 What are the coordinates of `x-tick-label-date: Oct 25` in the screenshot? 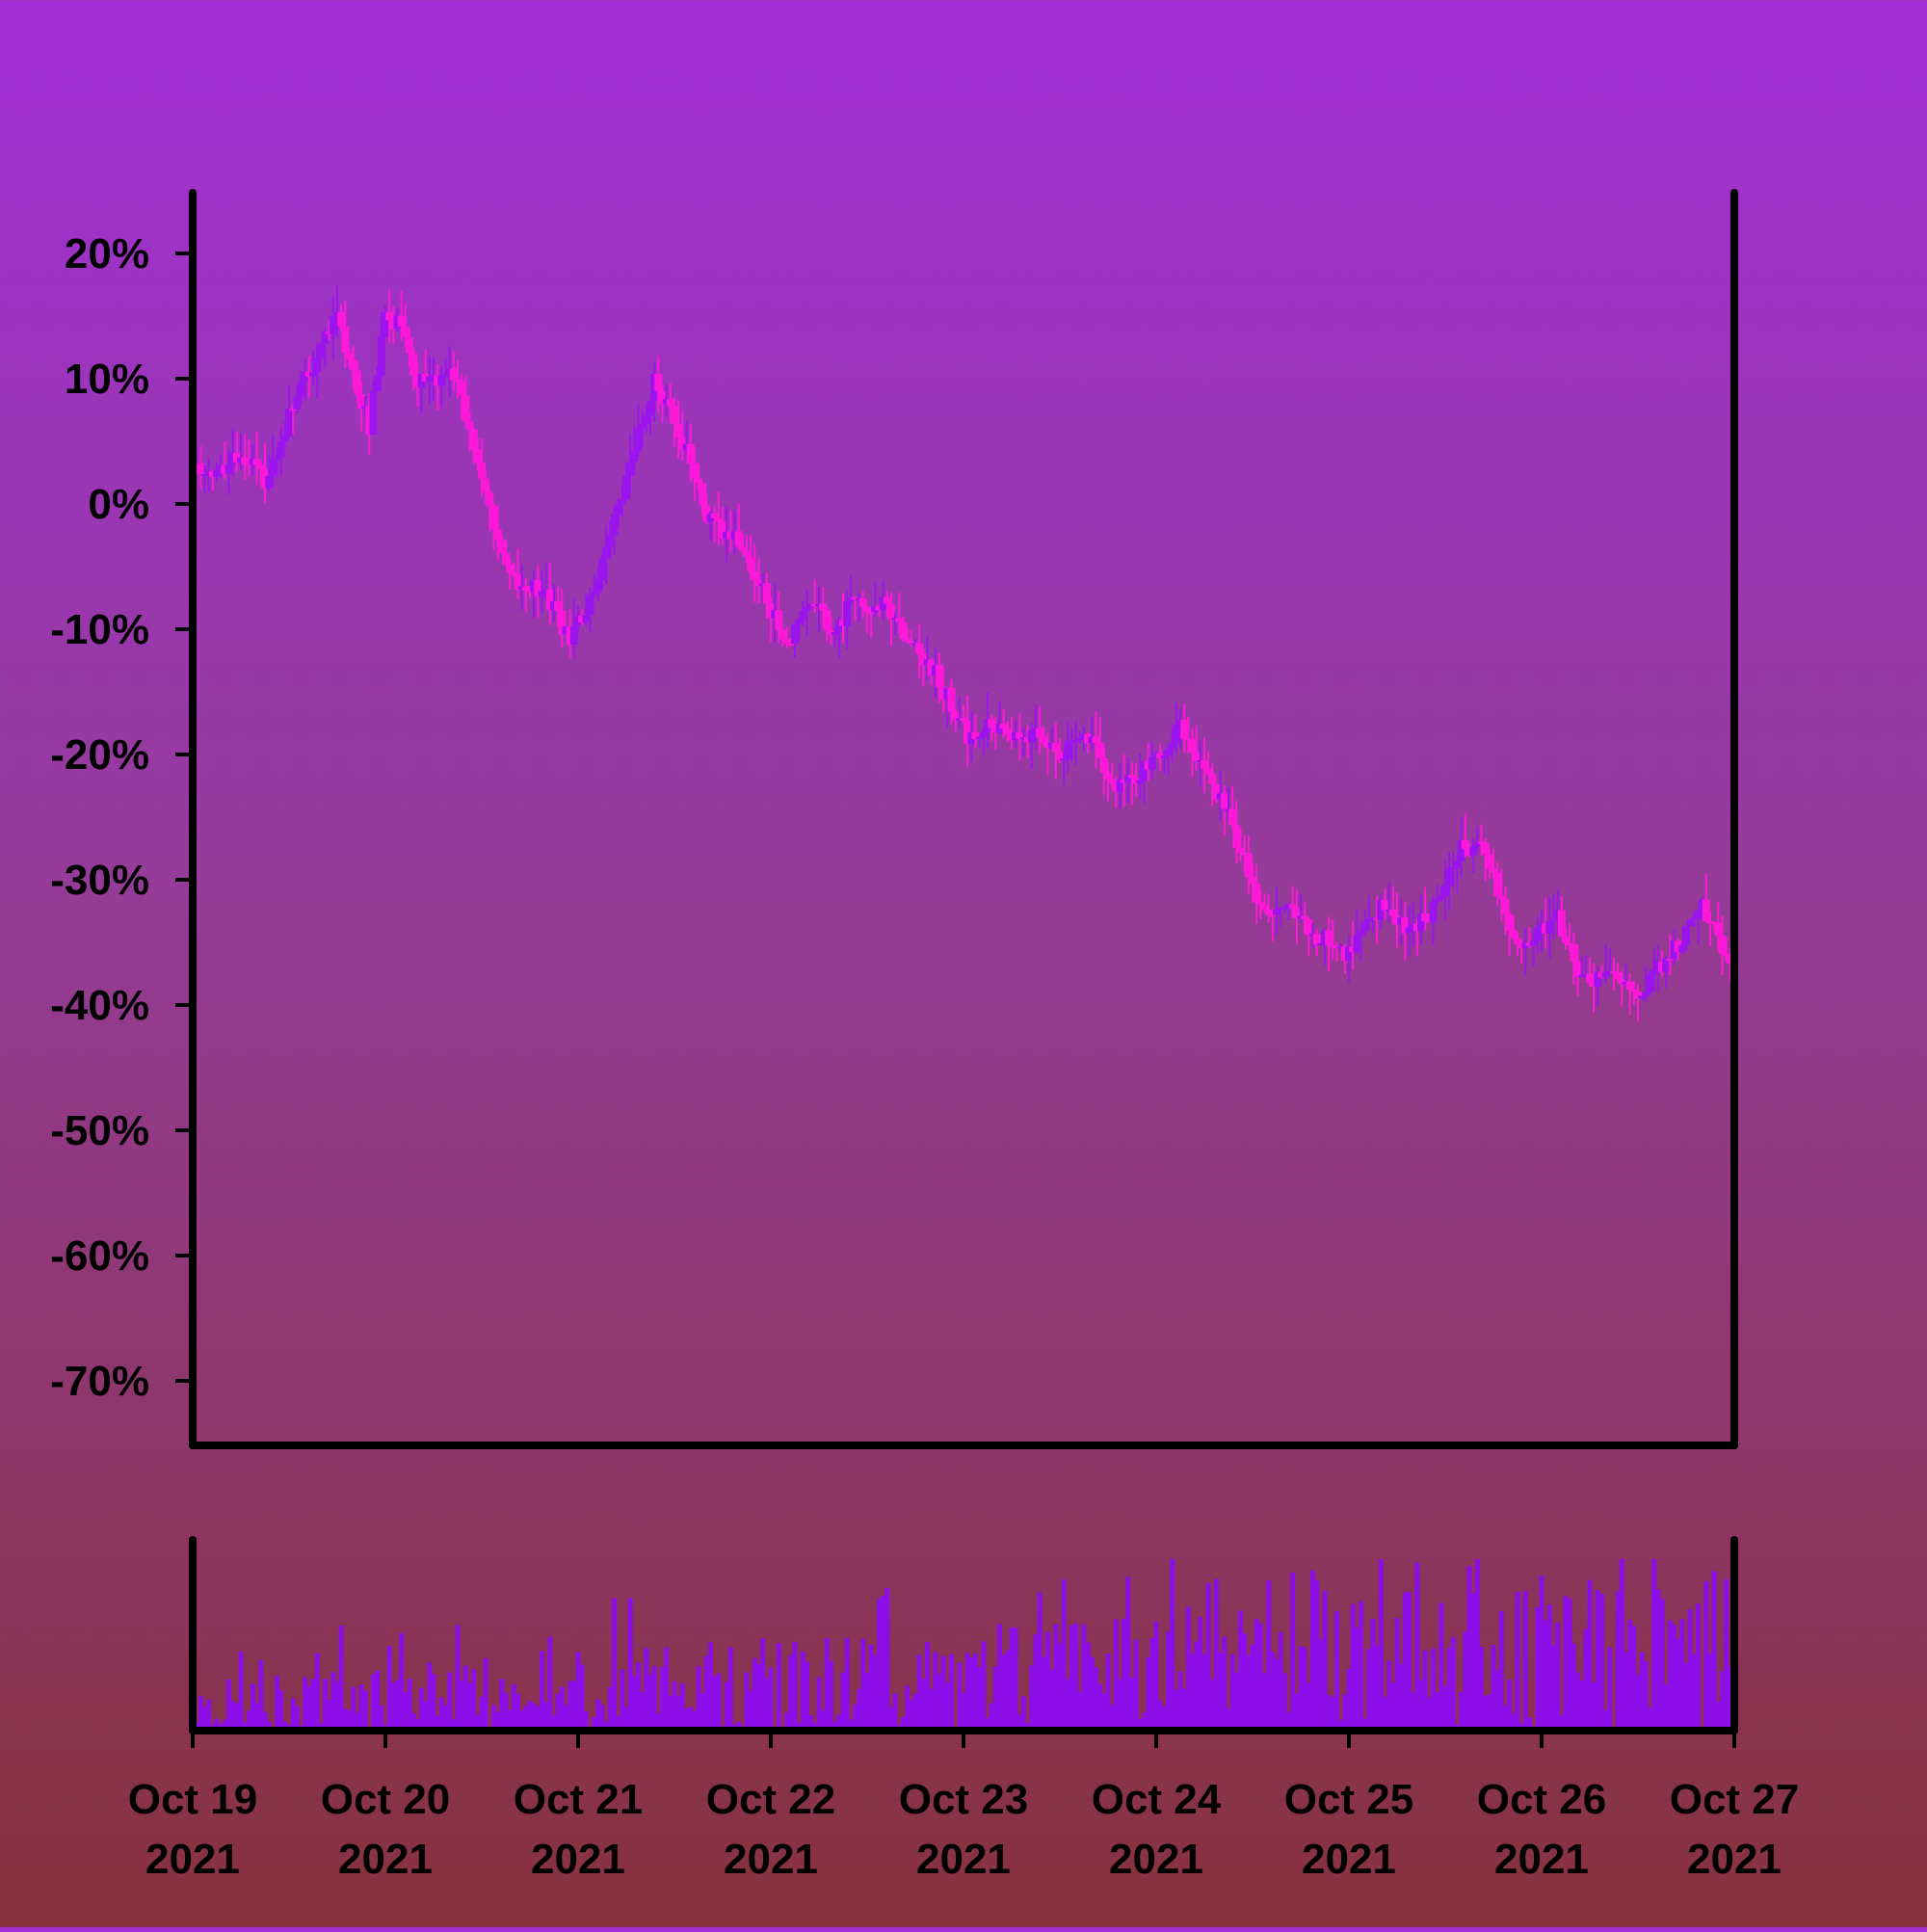 It's located at (1349, 1799).